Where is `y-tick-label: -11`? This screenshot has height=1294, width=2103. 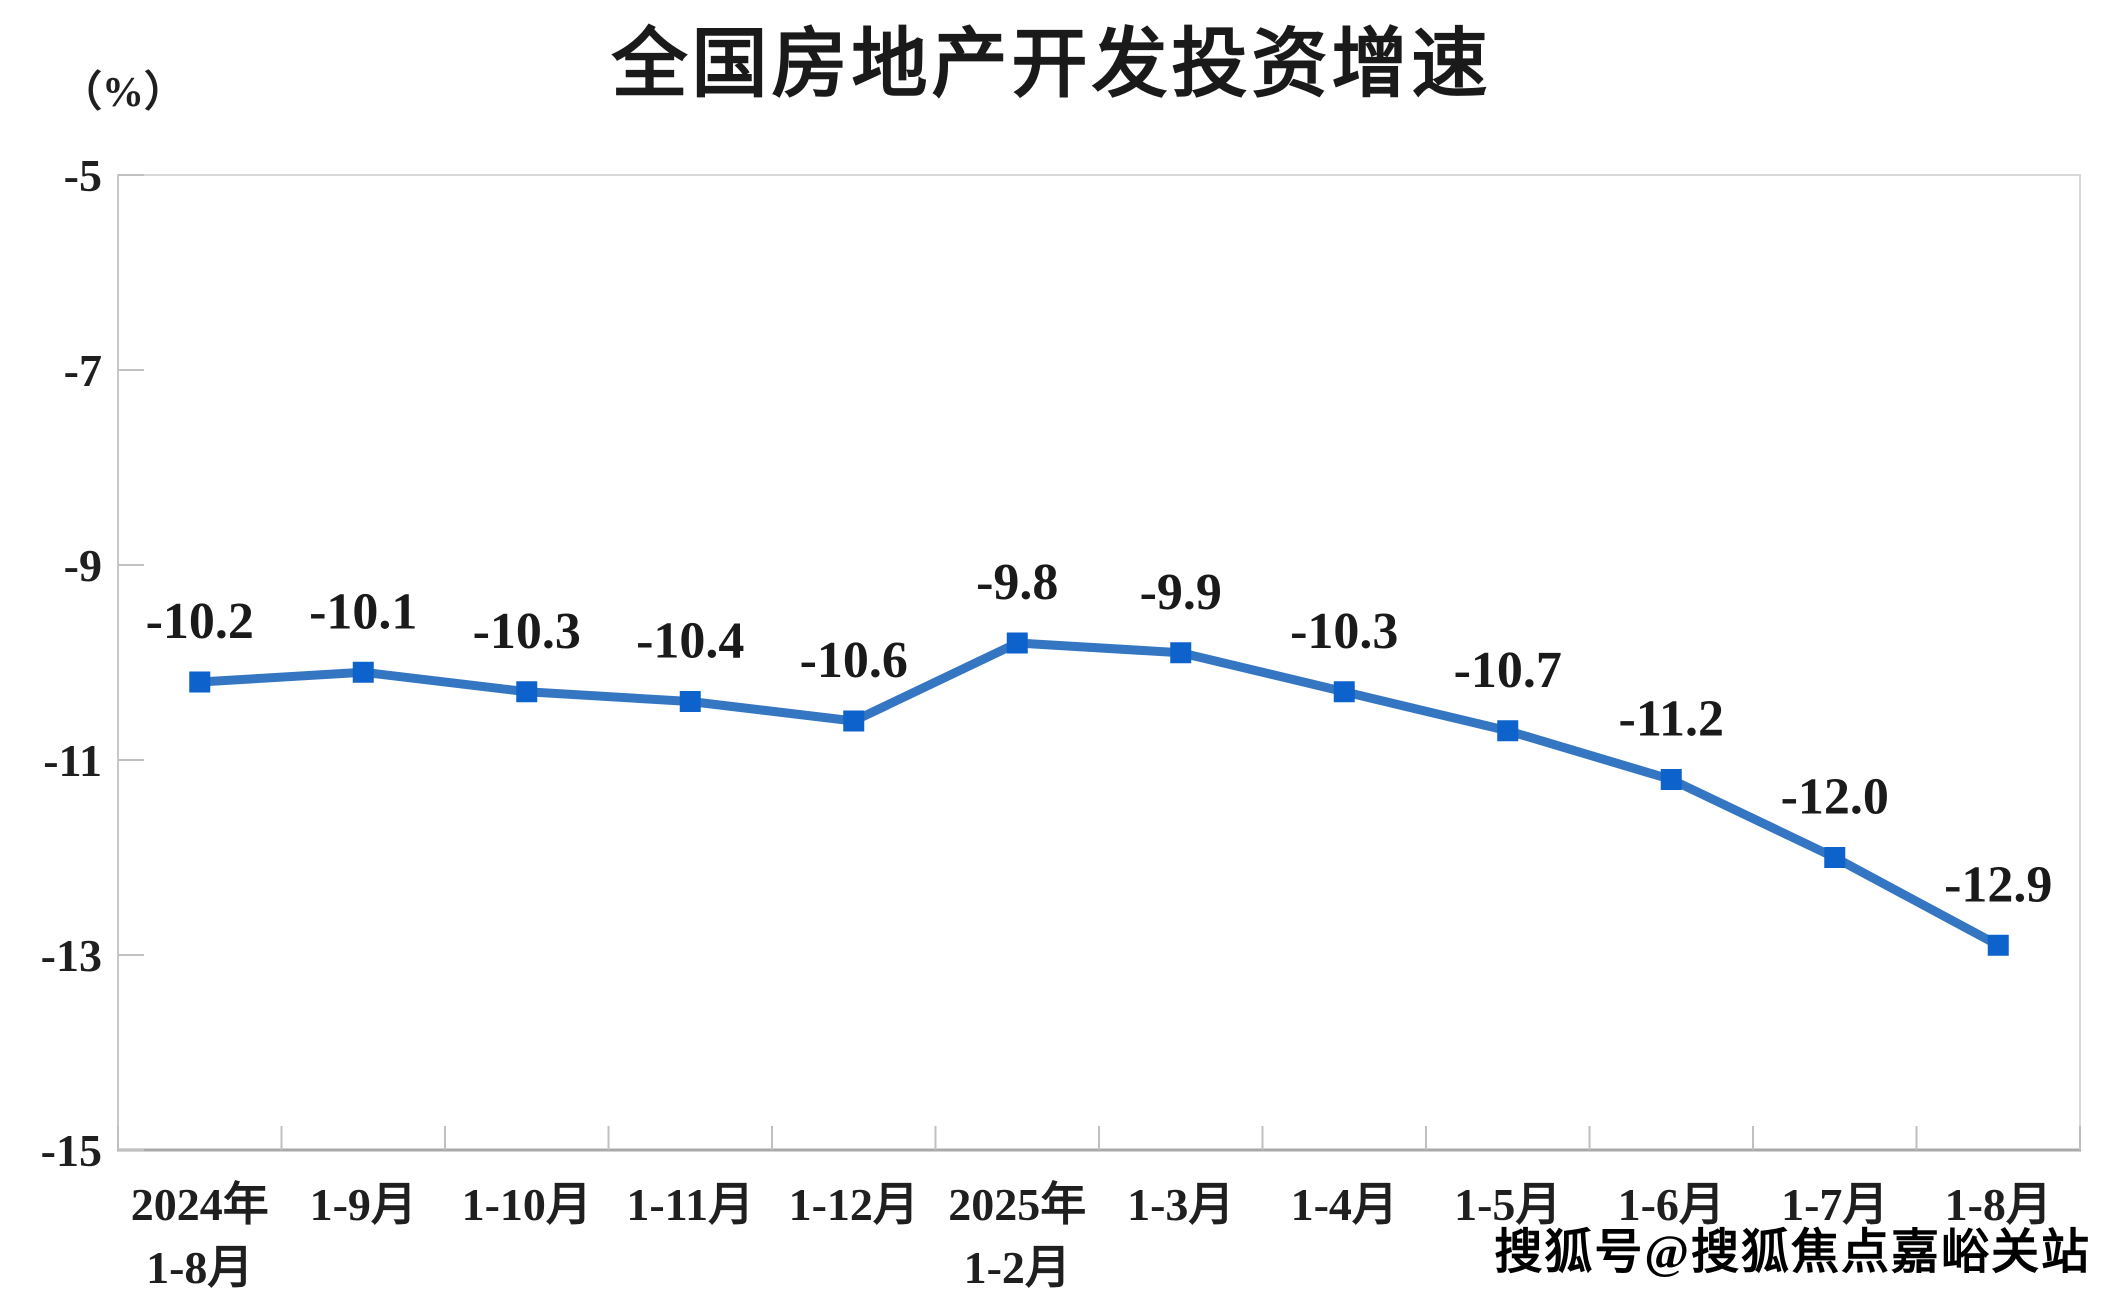
y-tick-label: -11 is located at coordinates (72, 760).